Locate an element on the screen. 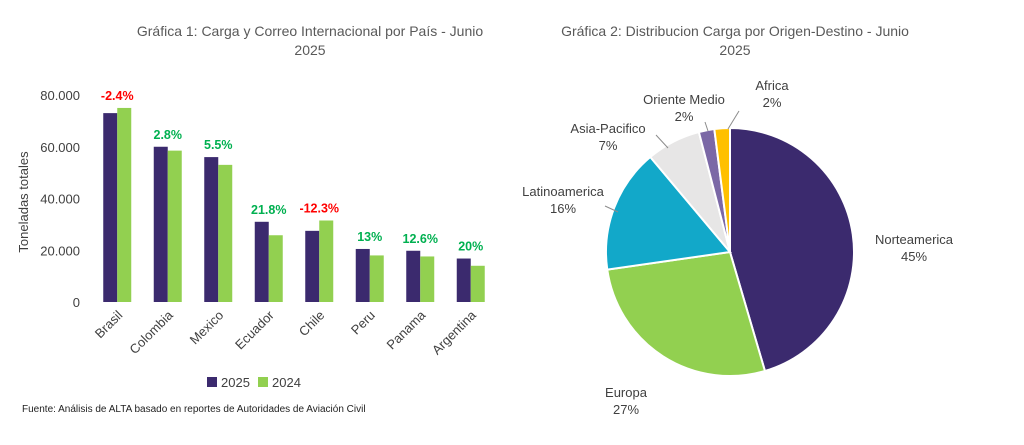 Image resolution: width=1024 pixels, height=445 pixels. x-tick-label: Colombia is located at coordinates (151, 332).